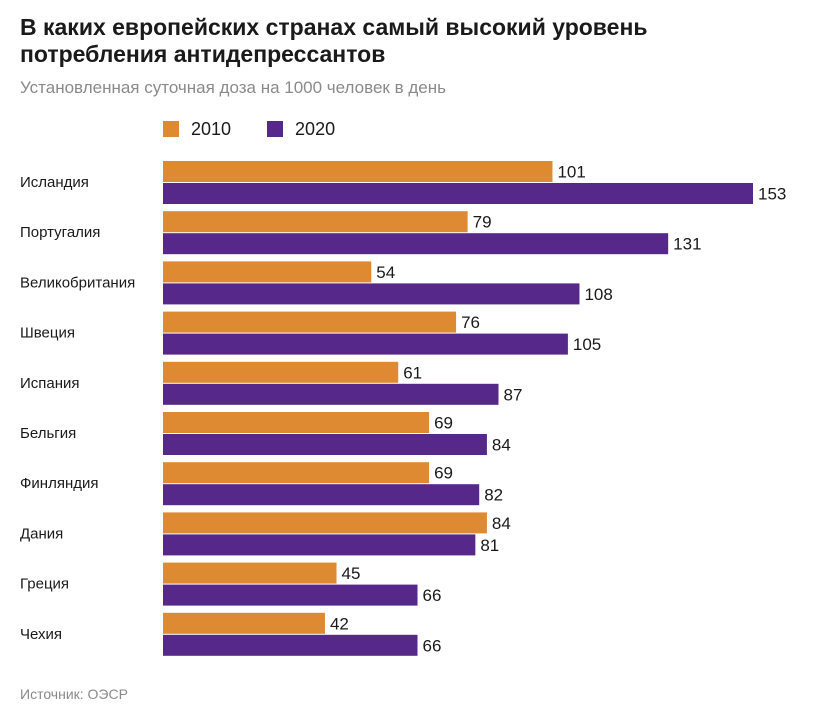 The image size is (814, 718). Describe the element at coordinates (77, 282) in the screenshot. I see `category-label: Великобритания` at that location.